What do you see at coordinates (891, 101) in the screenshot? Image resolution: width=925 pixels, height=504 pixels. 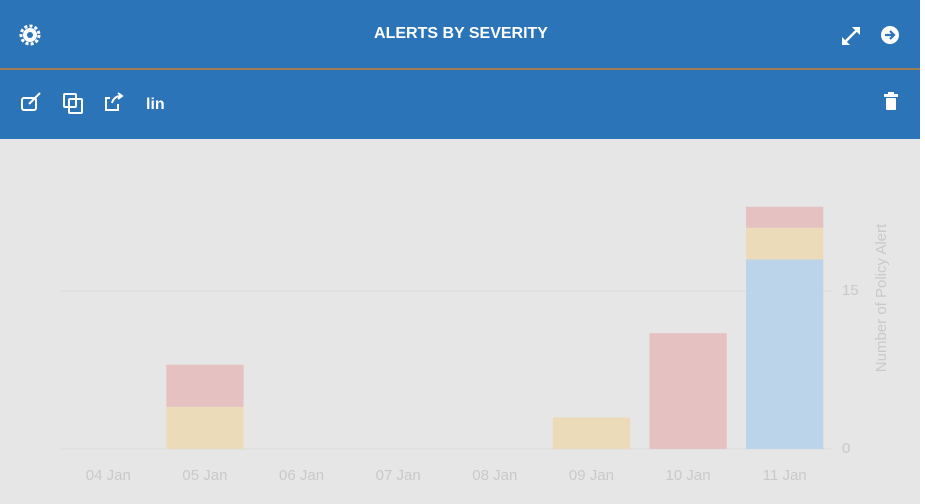 I see `delete-icon` at bounding box center [891, 101].